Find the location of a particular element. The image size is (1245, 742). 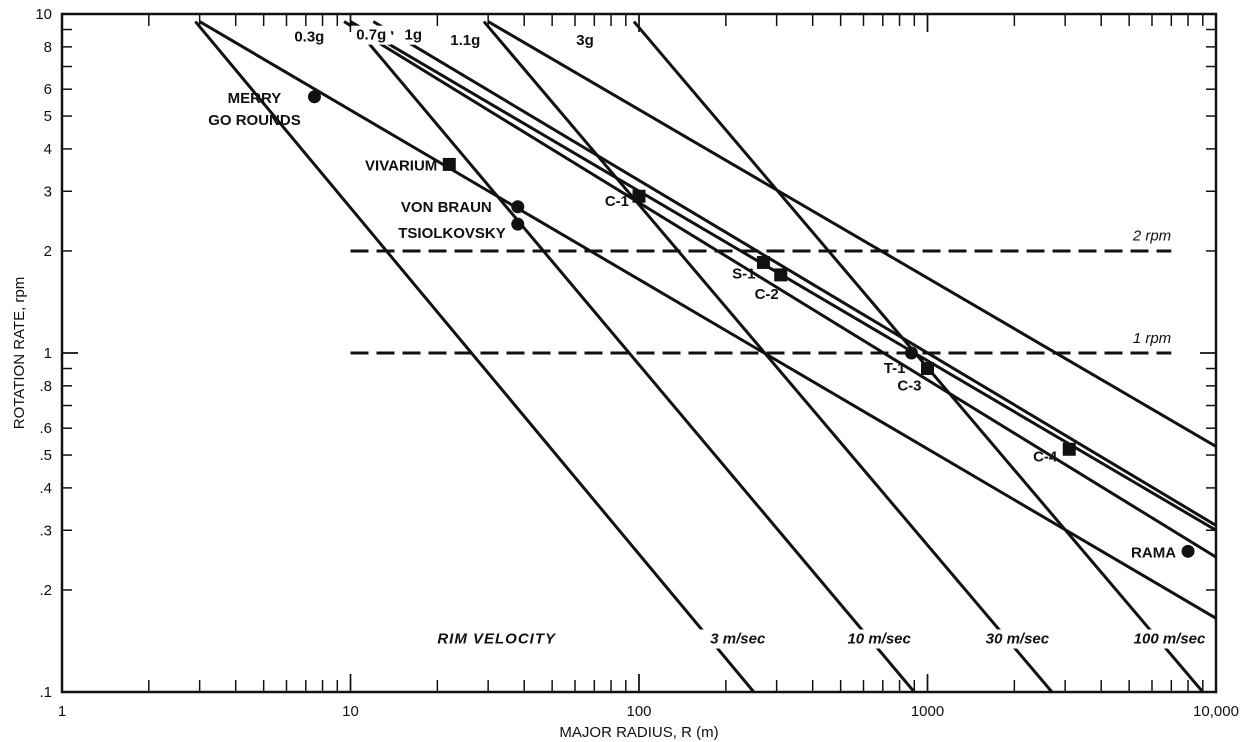

y-axis-title: ROTATION RATE, rpm is located at coordinates (19, 353).